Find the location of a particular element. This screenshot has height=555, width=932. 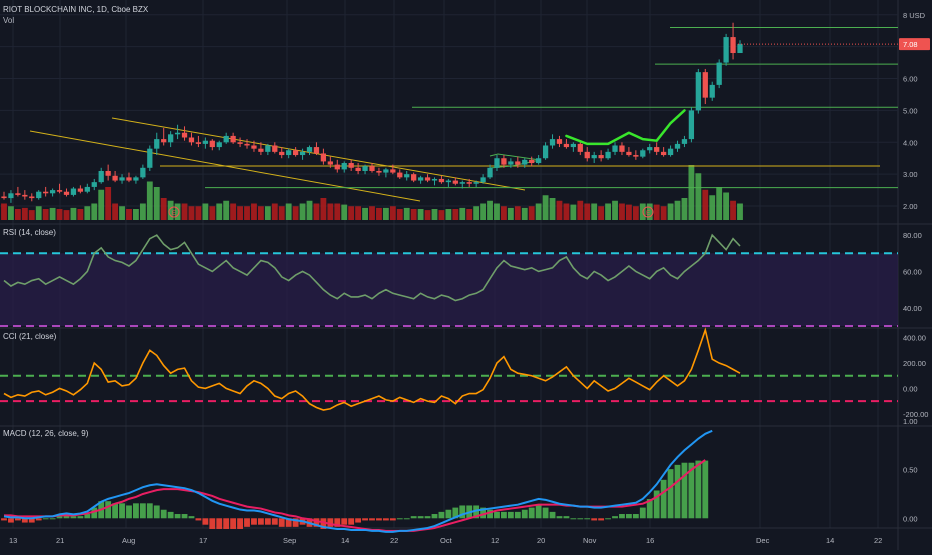

macd-tick-label: 1.00 is located at coordinates (910, 421).